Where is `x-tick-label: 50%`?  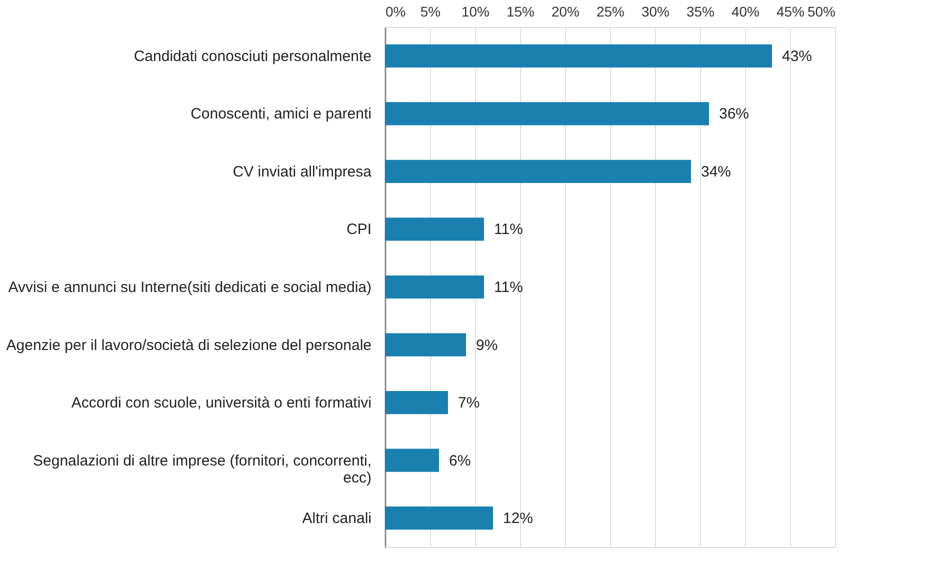
x-tick-label: 50% is located at coordinates (821, 12).